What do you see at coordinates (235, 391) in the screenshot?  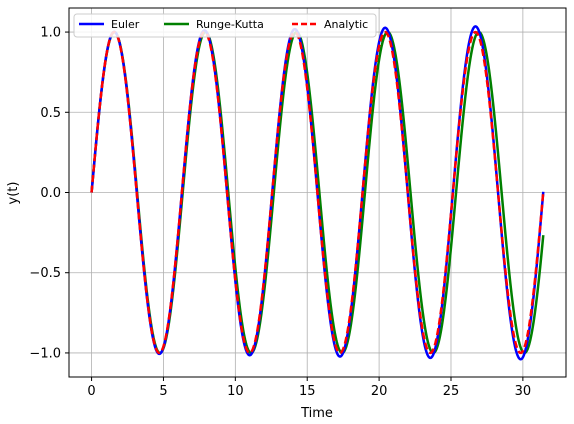 I see `x-tick-label: 10` at bounding box center [235, 391].